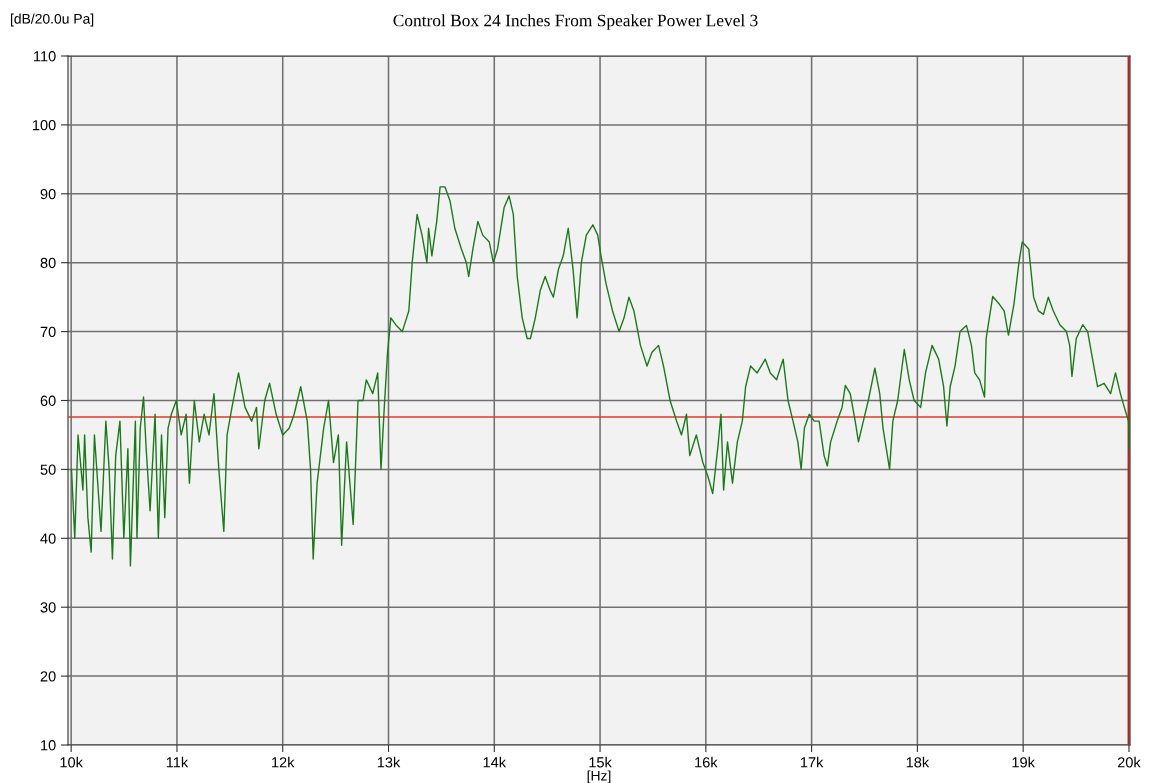 The height and width of the screenshot is (783, 1151). What do you see at coordinates (48, 194) in the screenshot?
I see `y-tick-label: 90` at bounding box center [48, 194].